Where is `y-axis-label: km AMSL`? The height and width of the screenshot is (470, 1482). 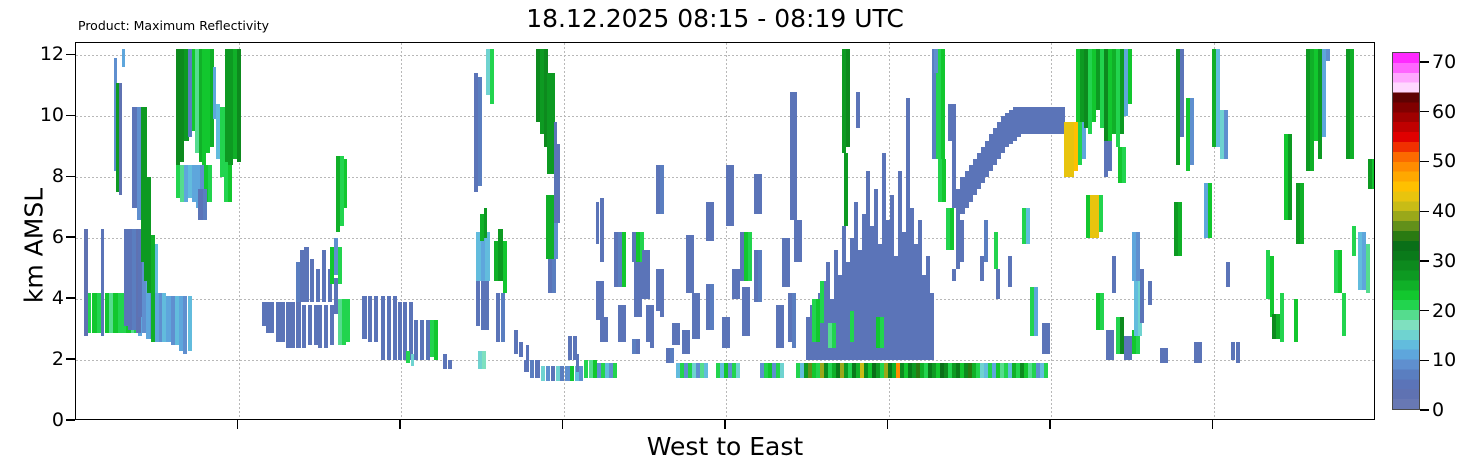 y-axis-label: km AMSL is located at coordinates (34, 245).